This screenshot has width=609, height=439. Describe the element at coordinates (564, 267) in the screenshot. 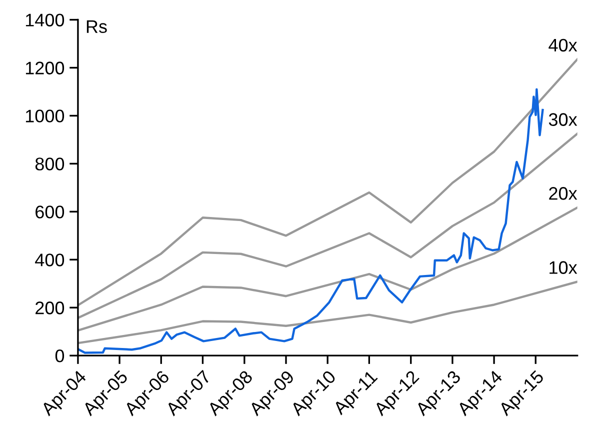

I see `series-label: 10x` at that location.